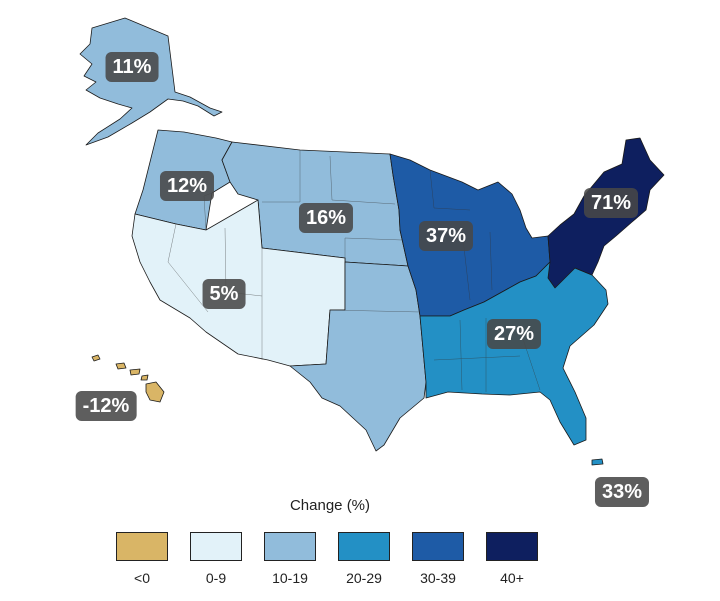  Describe the element at coordinates (216, 578) in the screenshot. I see `legend-label: 0-9` at that location.